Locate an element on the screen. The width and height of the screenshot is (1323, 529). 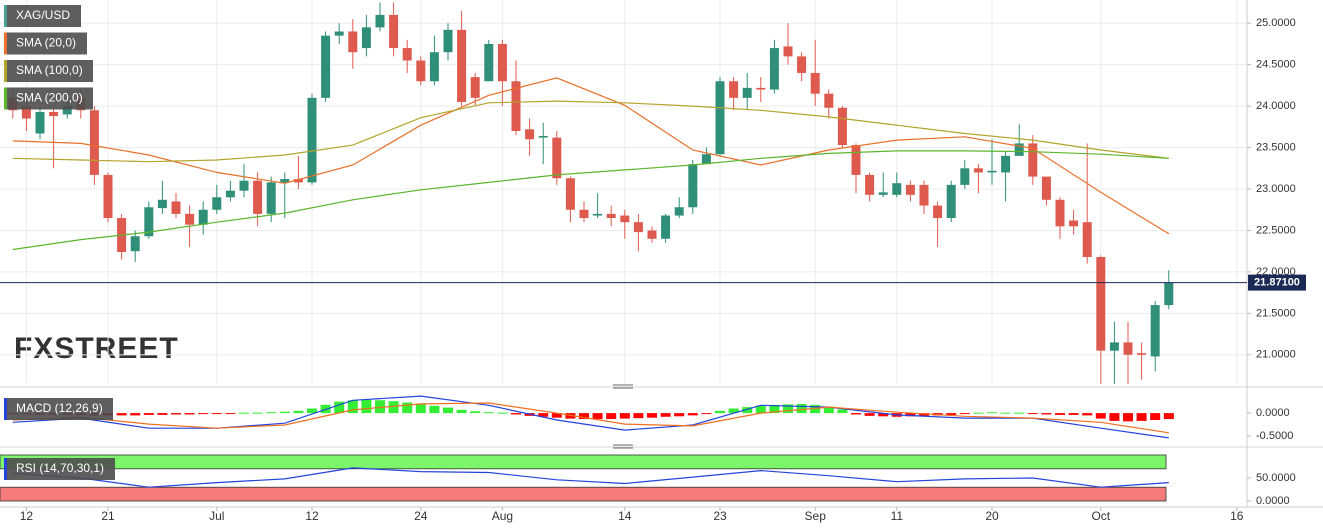
x-tick-label: 12 is located at coordinates (312, 516).